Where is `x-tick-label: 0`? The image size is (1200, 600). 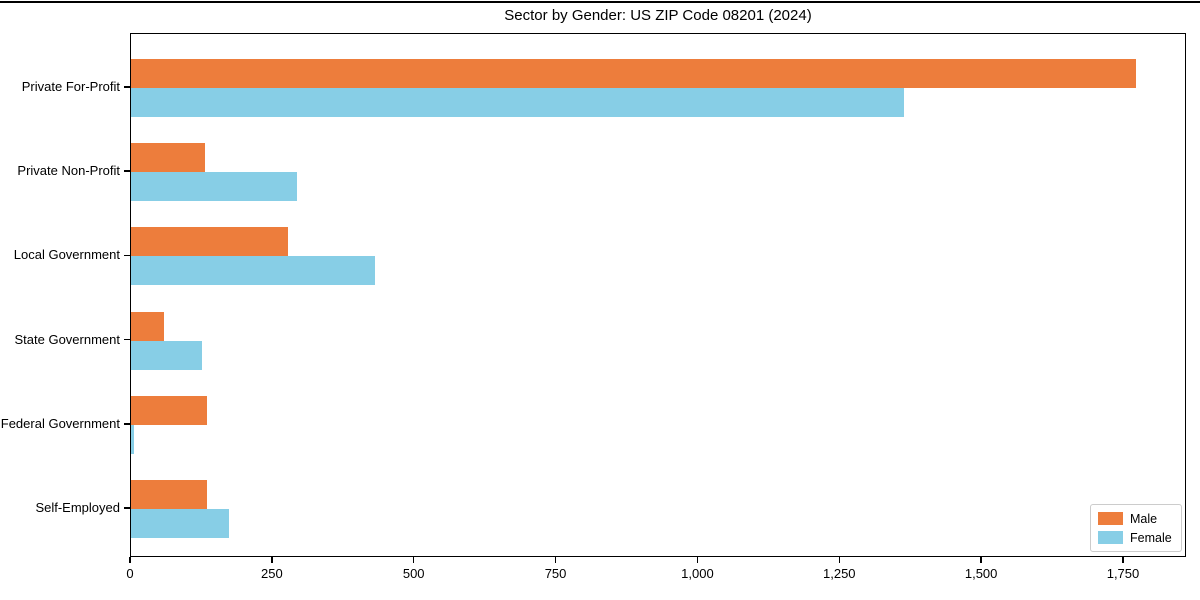
x-tick-label: 0 is located at coordinates (130, 573).